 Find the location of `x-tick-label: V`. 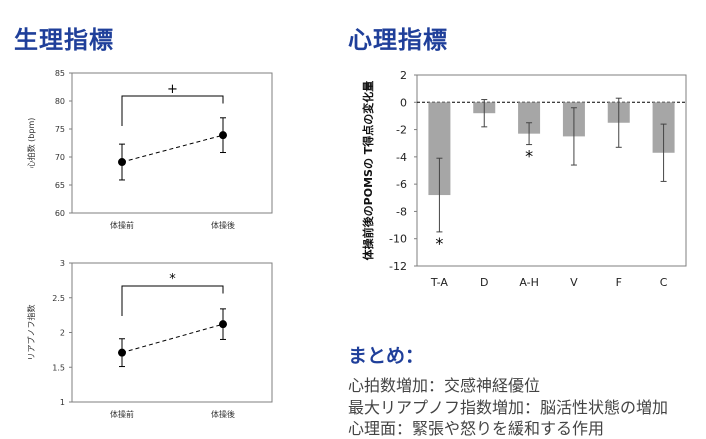

x-tick-label: V is located at coordinates (574, 282).